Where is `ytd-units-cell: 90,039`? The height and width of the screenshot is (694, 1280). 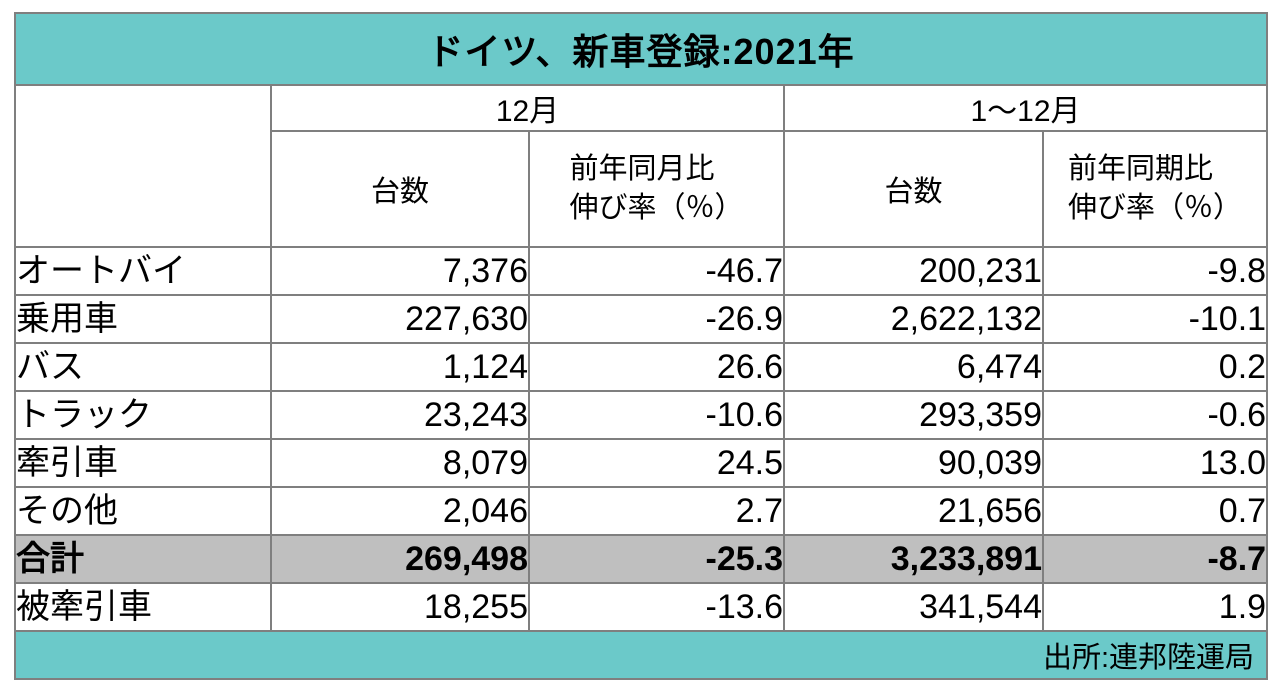 ytd-units-cell: 90,039 is located at coordinates (913, 463).